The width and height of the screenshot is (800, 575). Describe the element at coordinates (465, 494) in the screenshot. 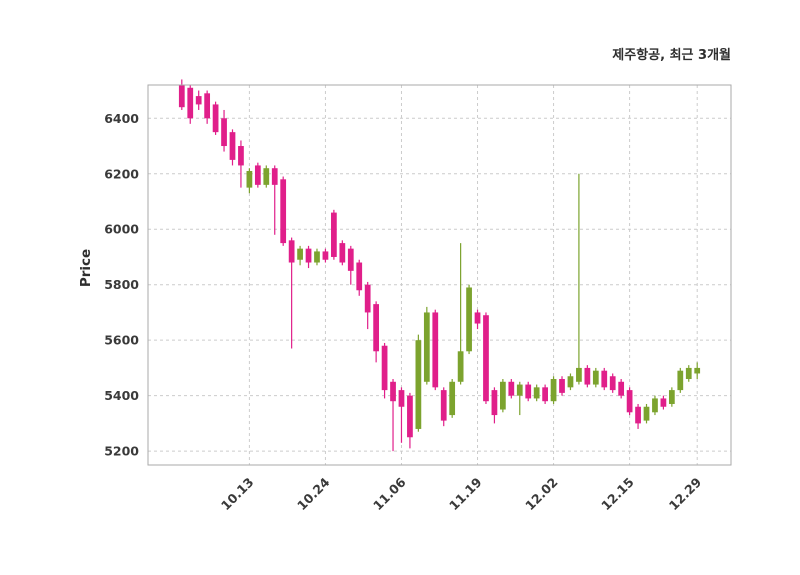

I see `x-tick-label: 11.19` at that location.